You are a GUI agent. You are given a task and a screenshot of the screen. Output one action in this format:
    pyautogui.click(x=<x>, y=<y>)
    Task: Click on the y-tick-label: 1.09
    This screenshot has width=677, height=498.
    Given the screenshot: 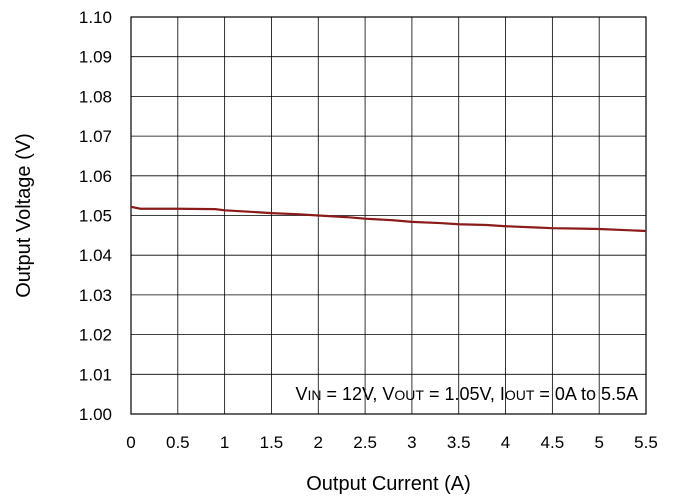 What is the action you would take?
    pyautogui.click(x=95, y=57)
    